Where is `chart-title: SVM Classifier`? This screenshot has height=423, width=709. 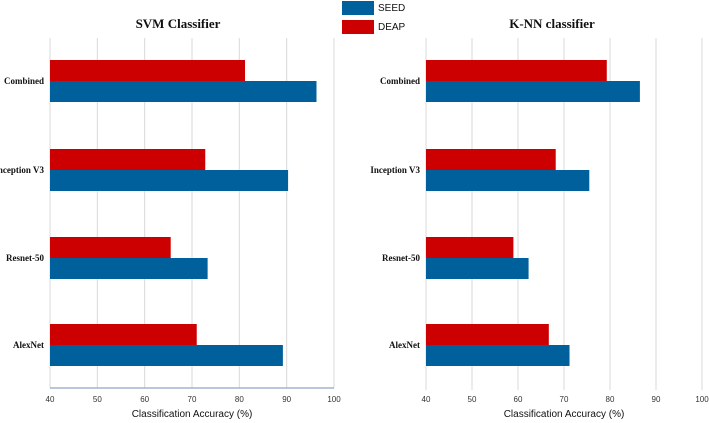
chart-title: SVM Classifier is located at coordinates (178, 23).